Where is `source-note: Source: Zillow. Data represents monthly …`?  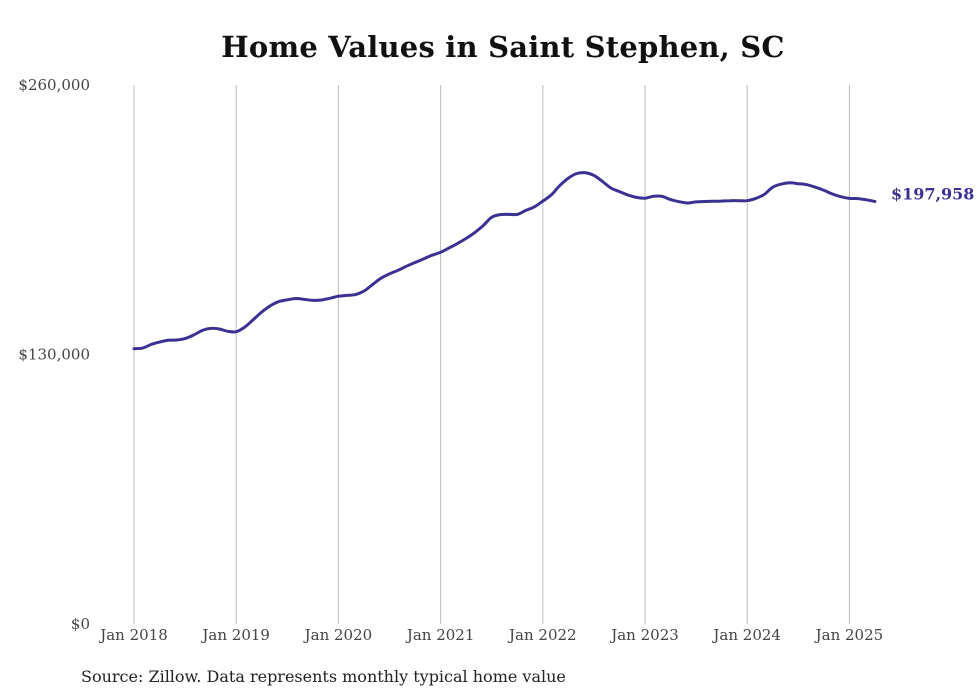
source-note: Source: Zillow. Data represents monthly … is located at coordinates (323, 676).